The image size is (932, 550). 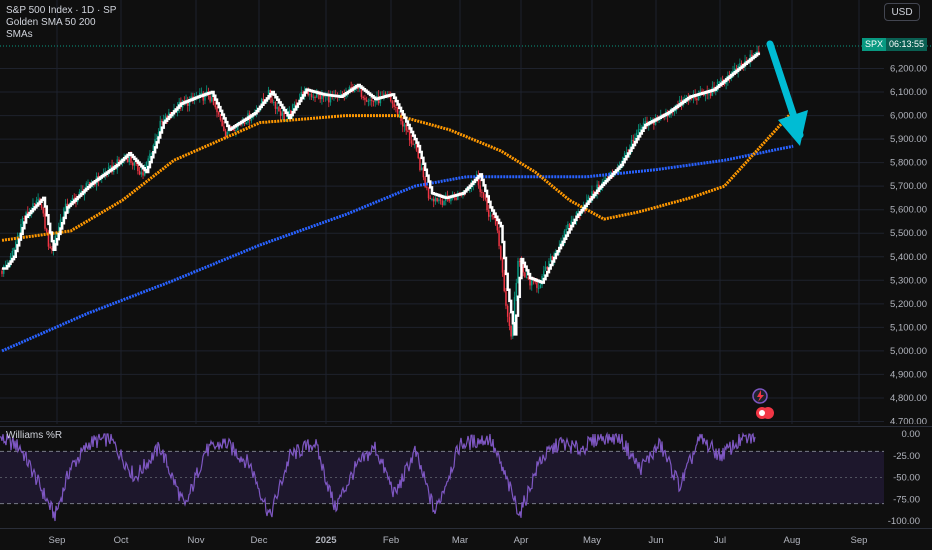 I want to click on lightning-icon, so click(x=760, y=396).